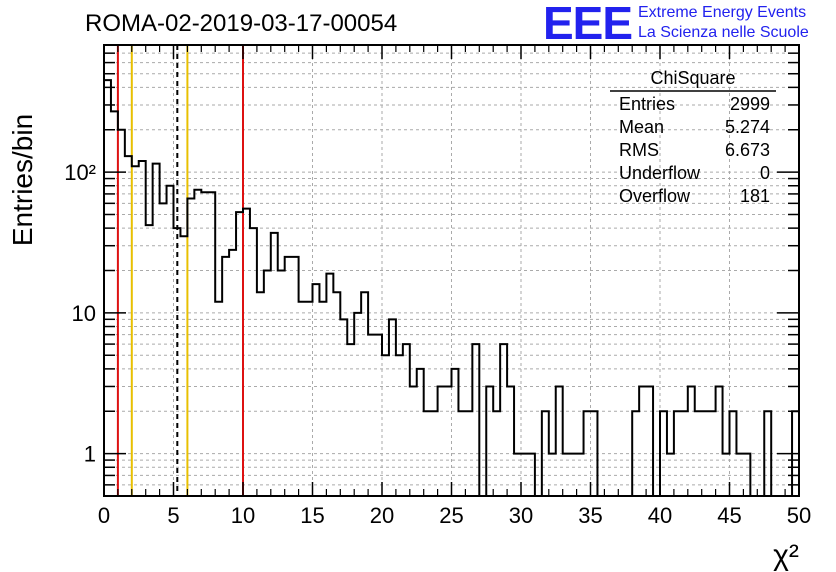  Describe the element at coordinates (104, 515) in the screenshot. I see `x-tick-label: 0` at that location.